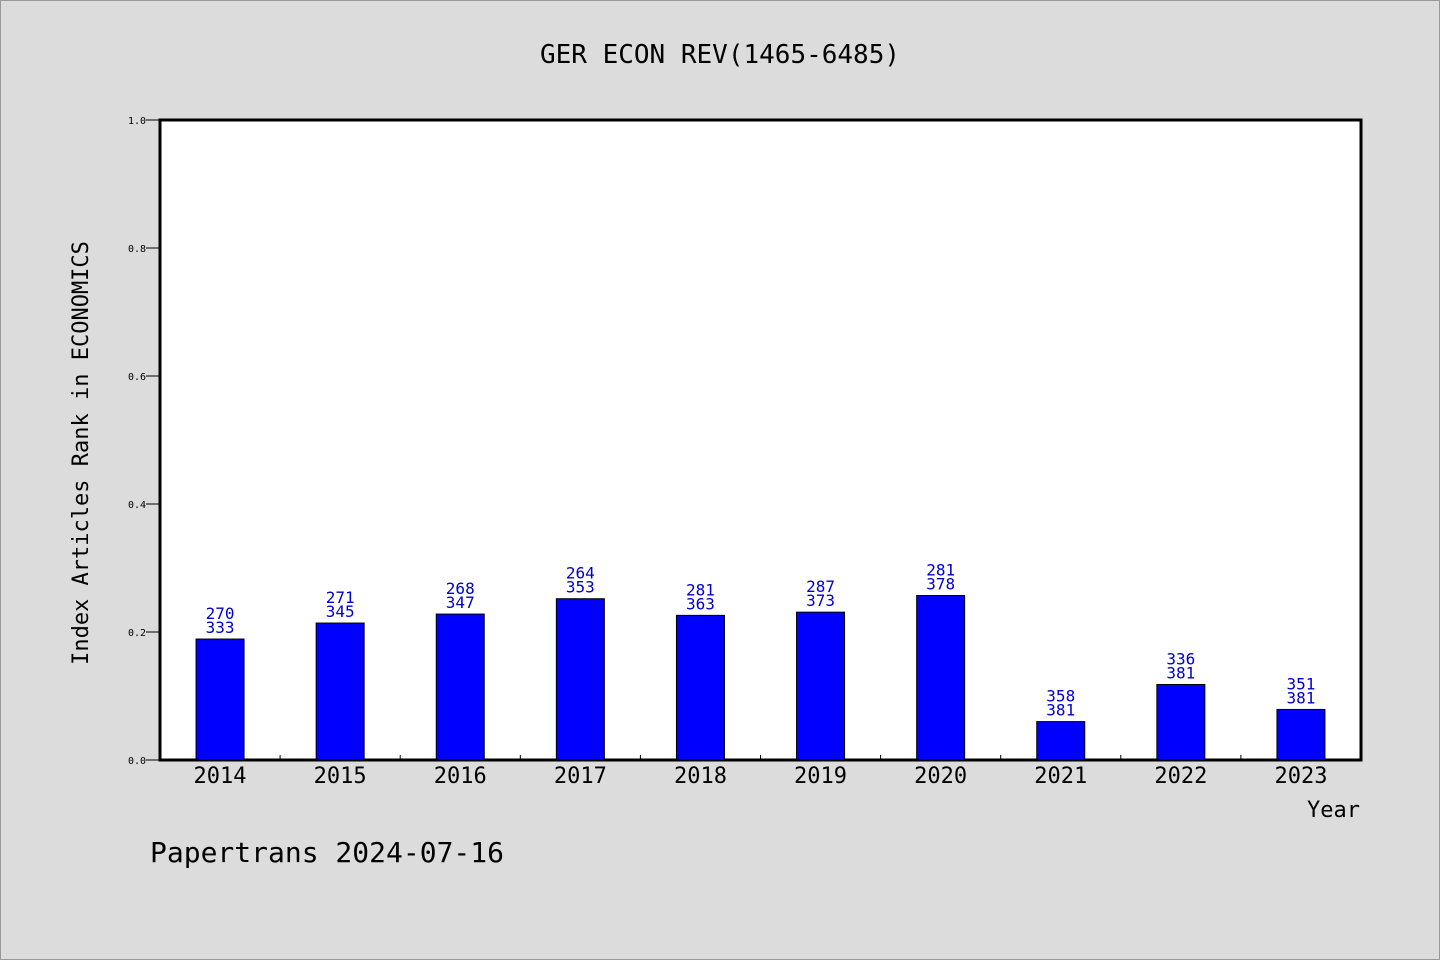 The width and height of the screenshot is (1440, 960). Describe the element at coordinates (940, 776) in the screenshot. I see `x-tick-label: 2020` at that location.